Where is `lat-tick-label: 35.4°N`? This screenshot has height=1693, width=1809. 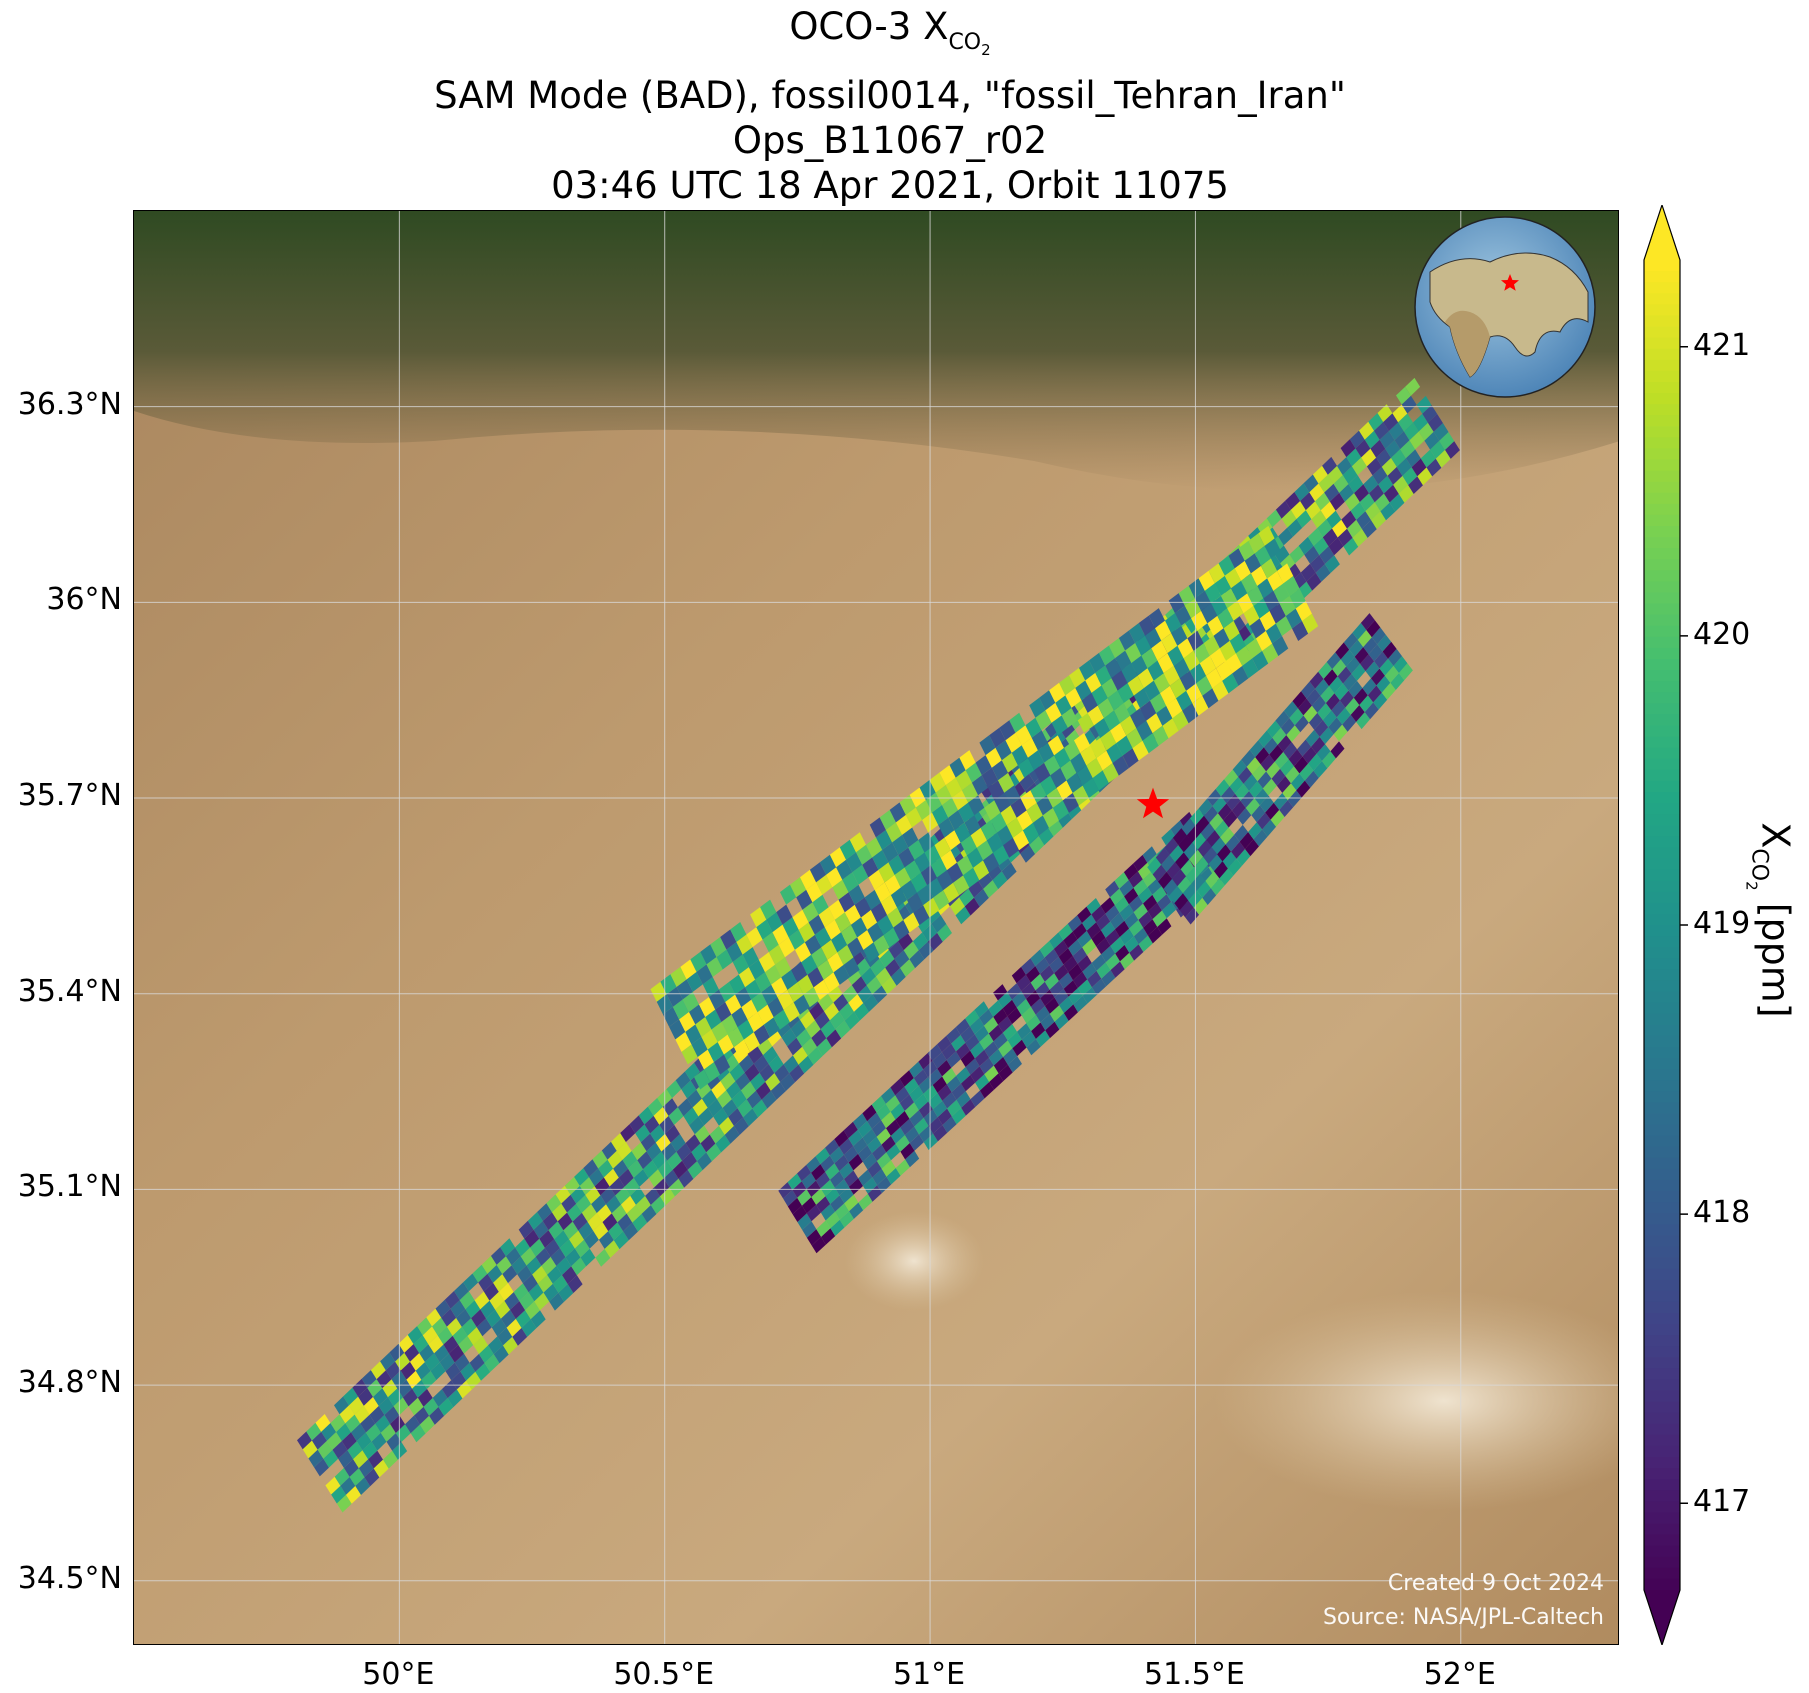 lat-tick-label: 35.4°N is located at coordinates (69, 991).